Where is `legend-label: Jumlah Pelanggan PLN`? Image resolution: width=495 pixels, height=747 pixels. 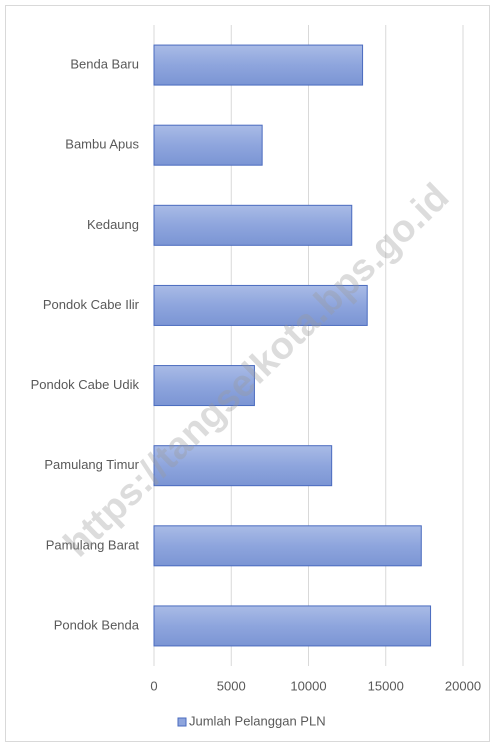
legend-label: Jumlah Pelanggan PLN is located at coordinates (257, 720).